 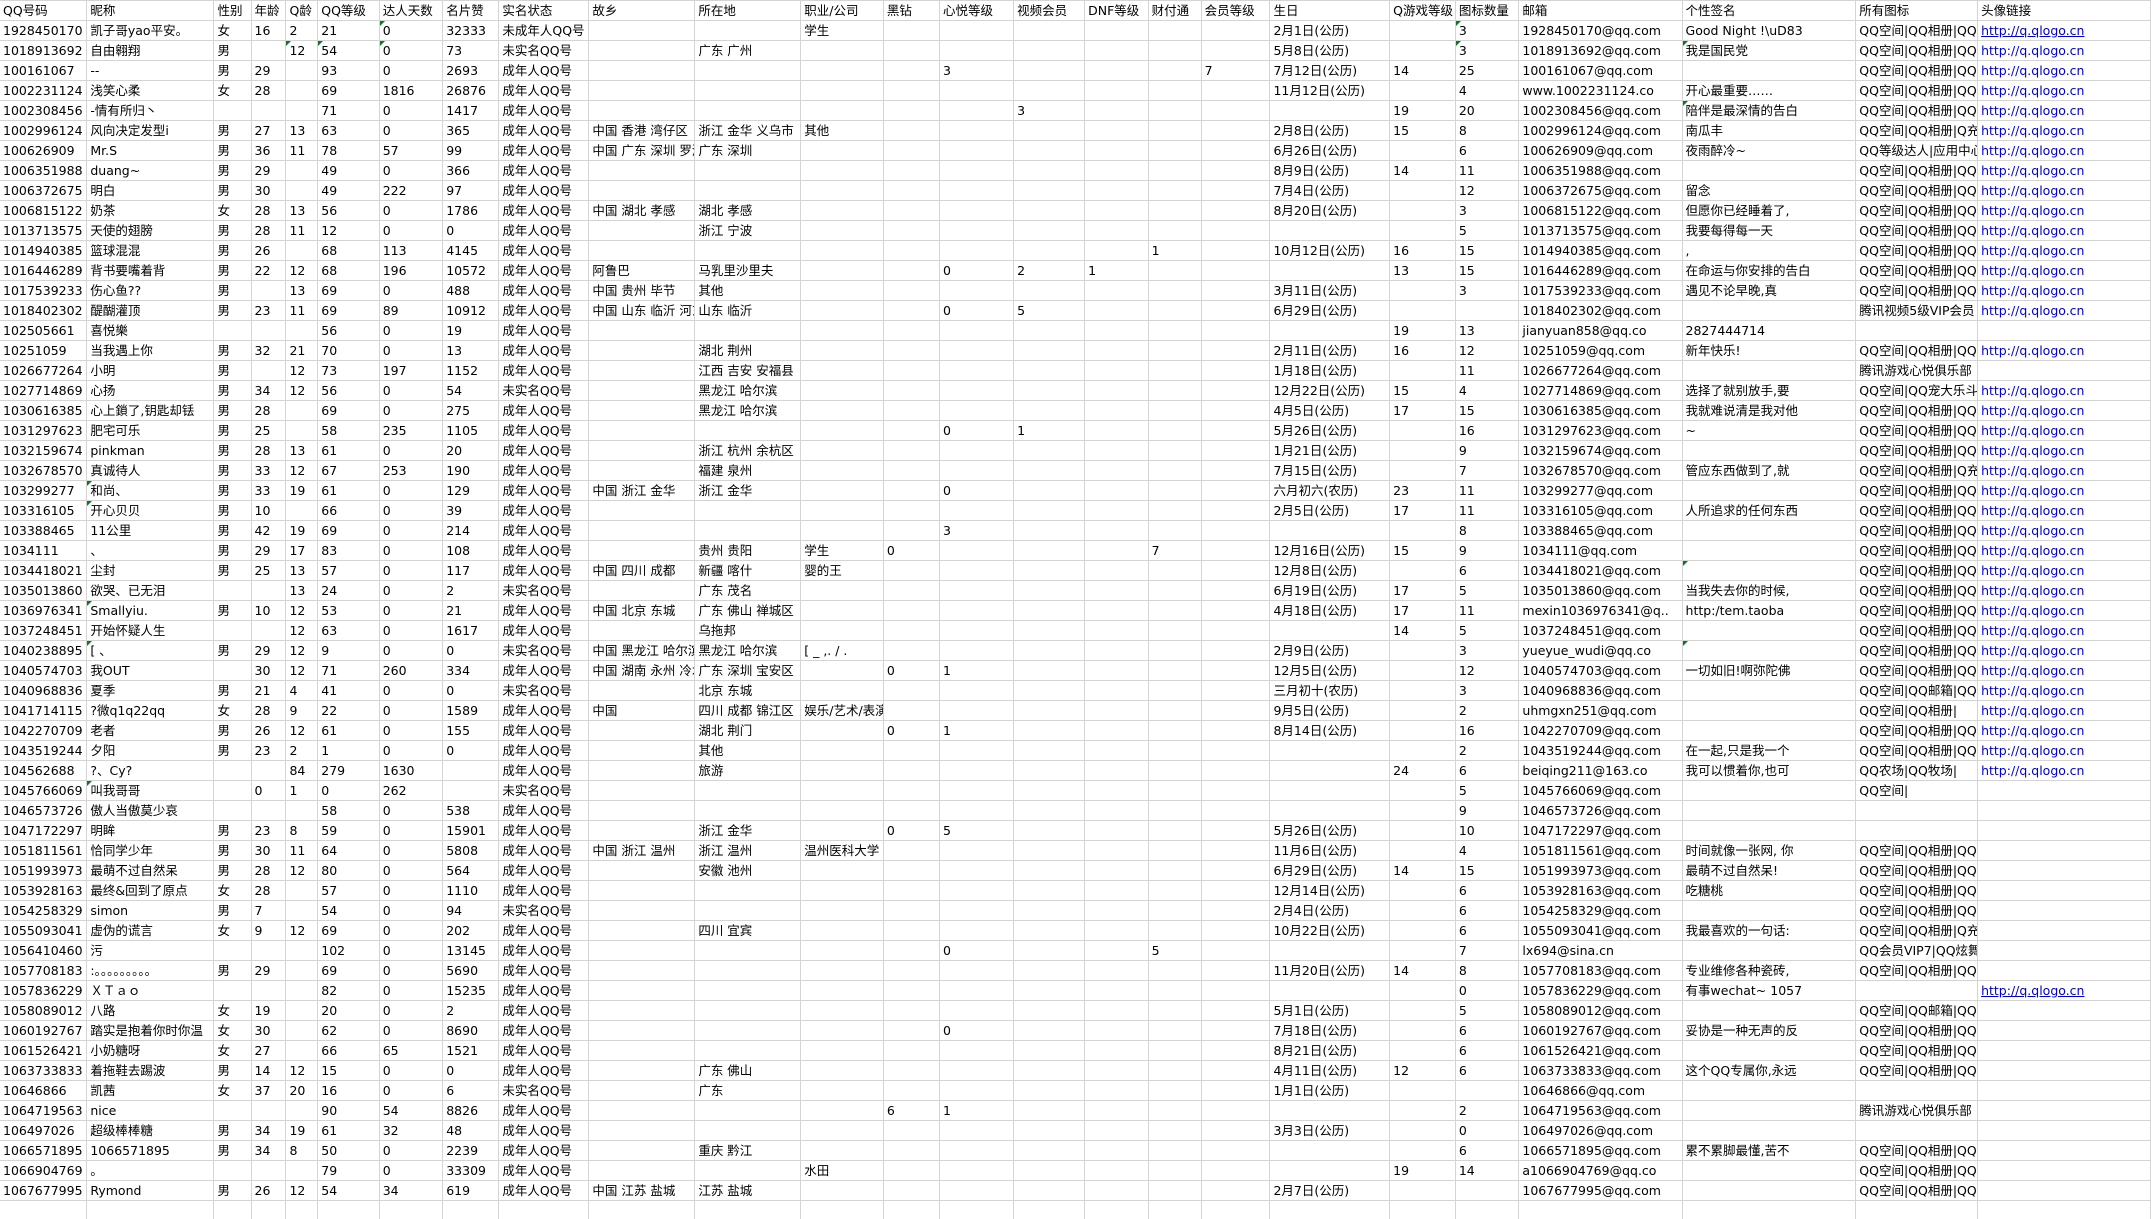 I want to click on cell-iconnum: 6, so click(x=1487, y=890).